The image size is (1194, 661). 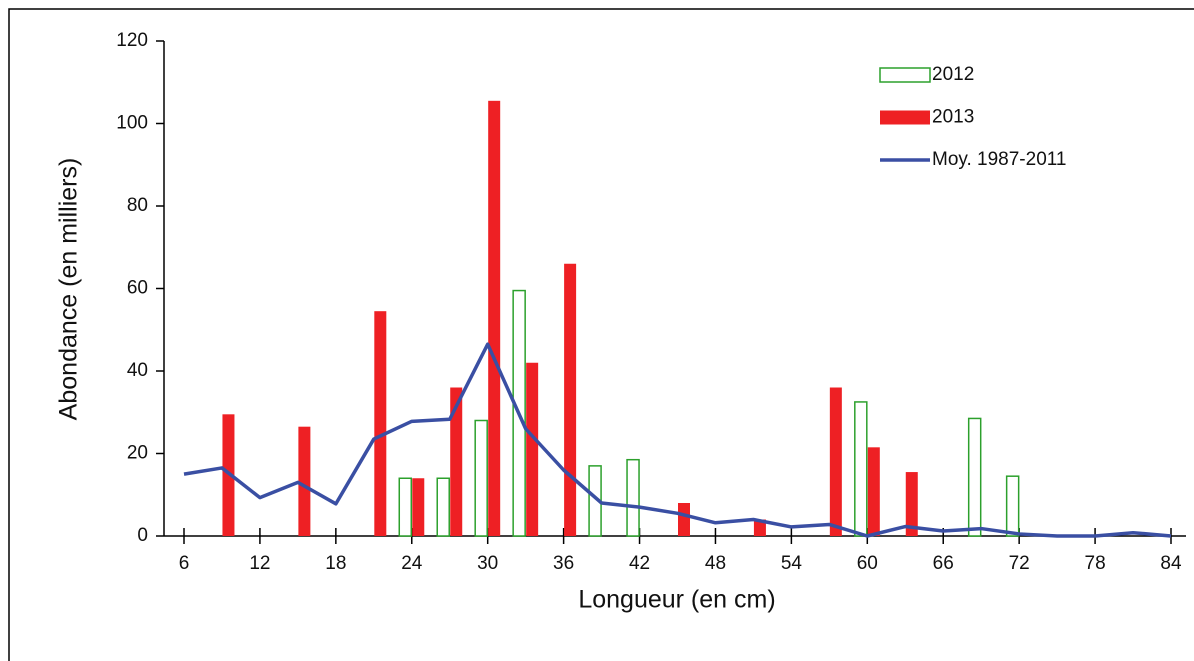 What do you see at coordinates (943, 563) in the screenshot?
I see `x-tick-label: 66` at bounding box center [943, 563].